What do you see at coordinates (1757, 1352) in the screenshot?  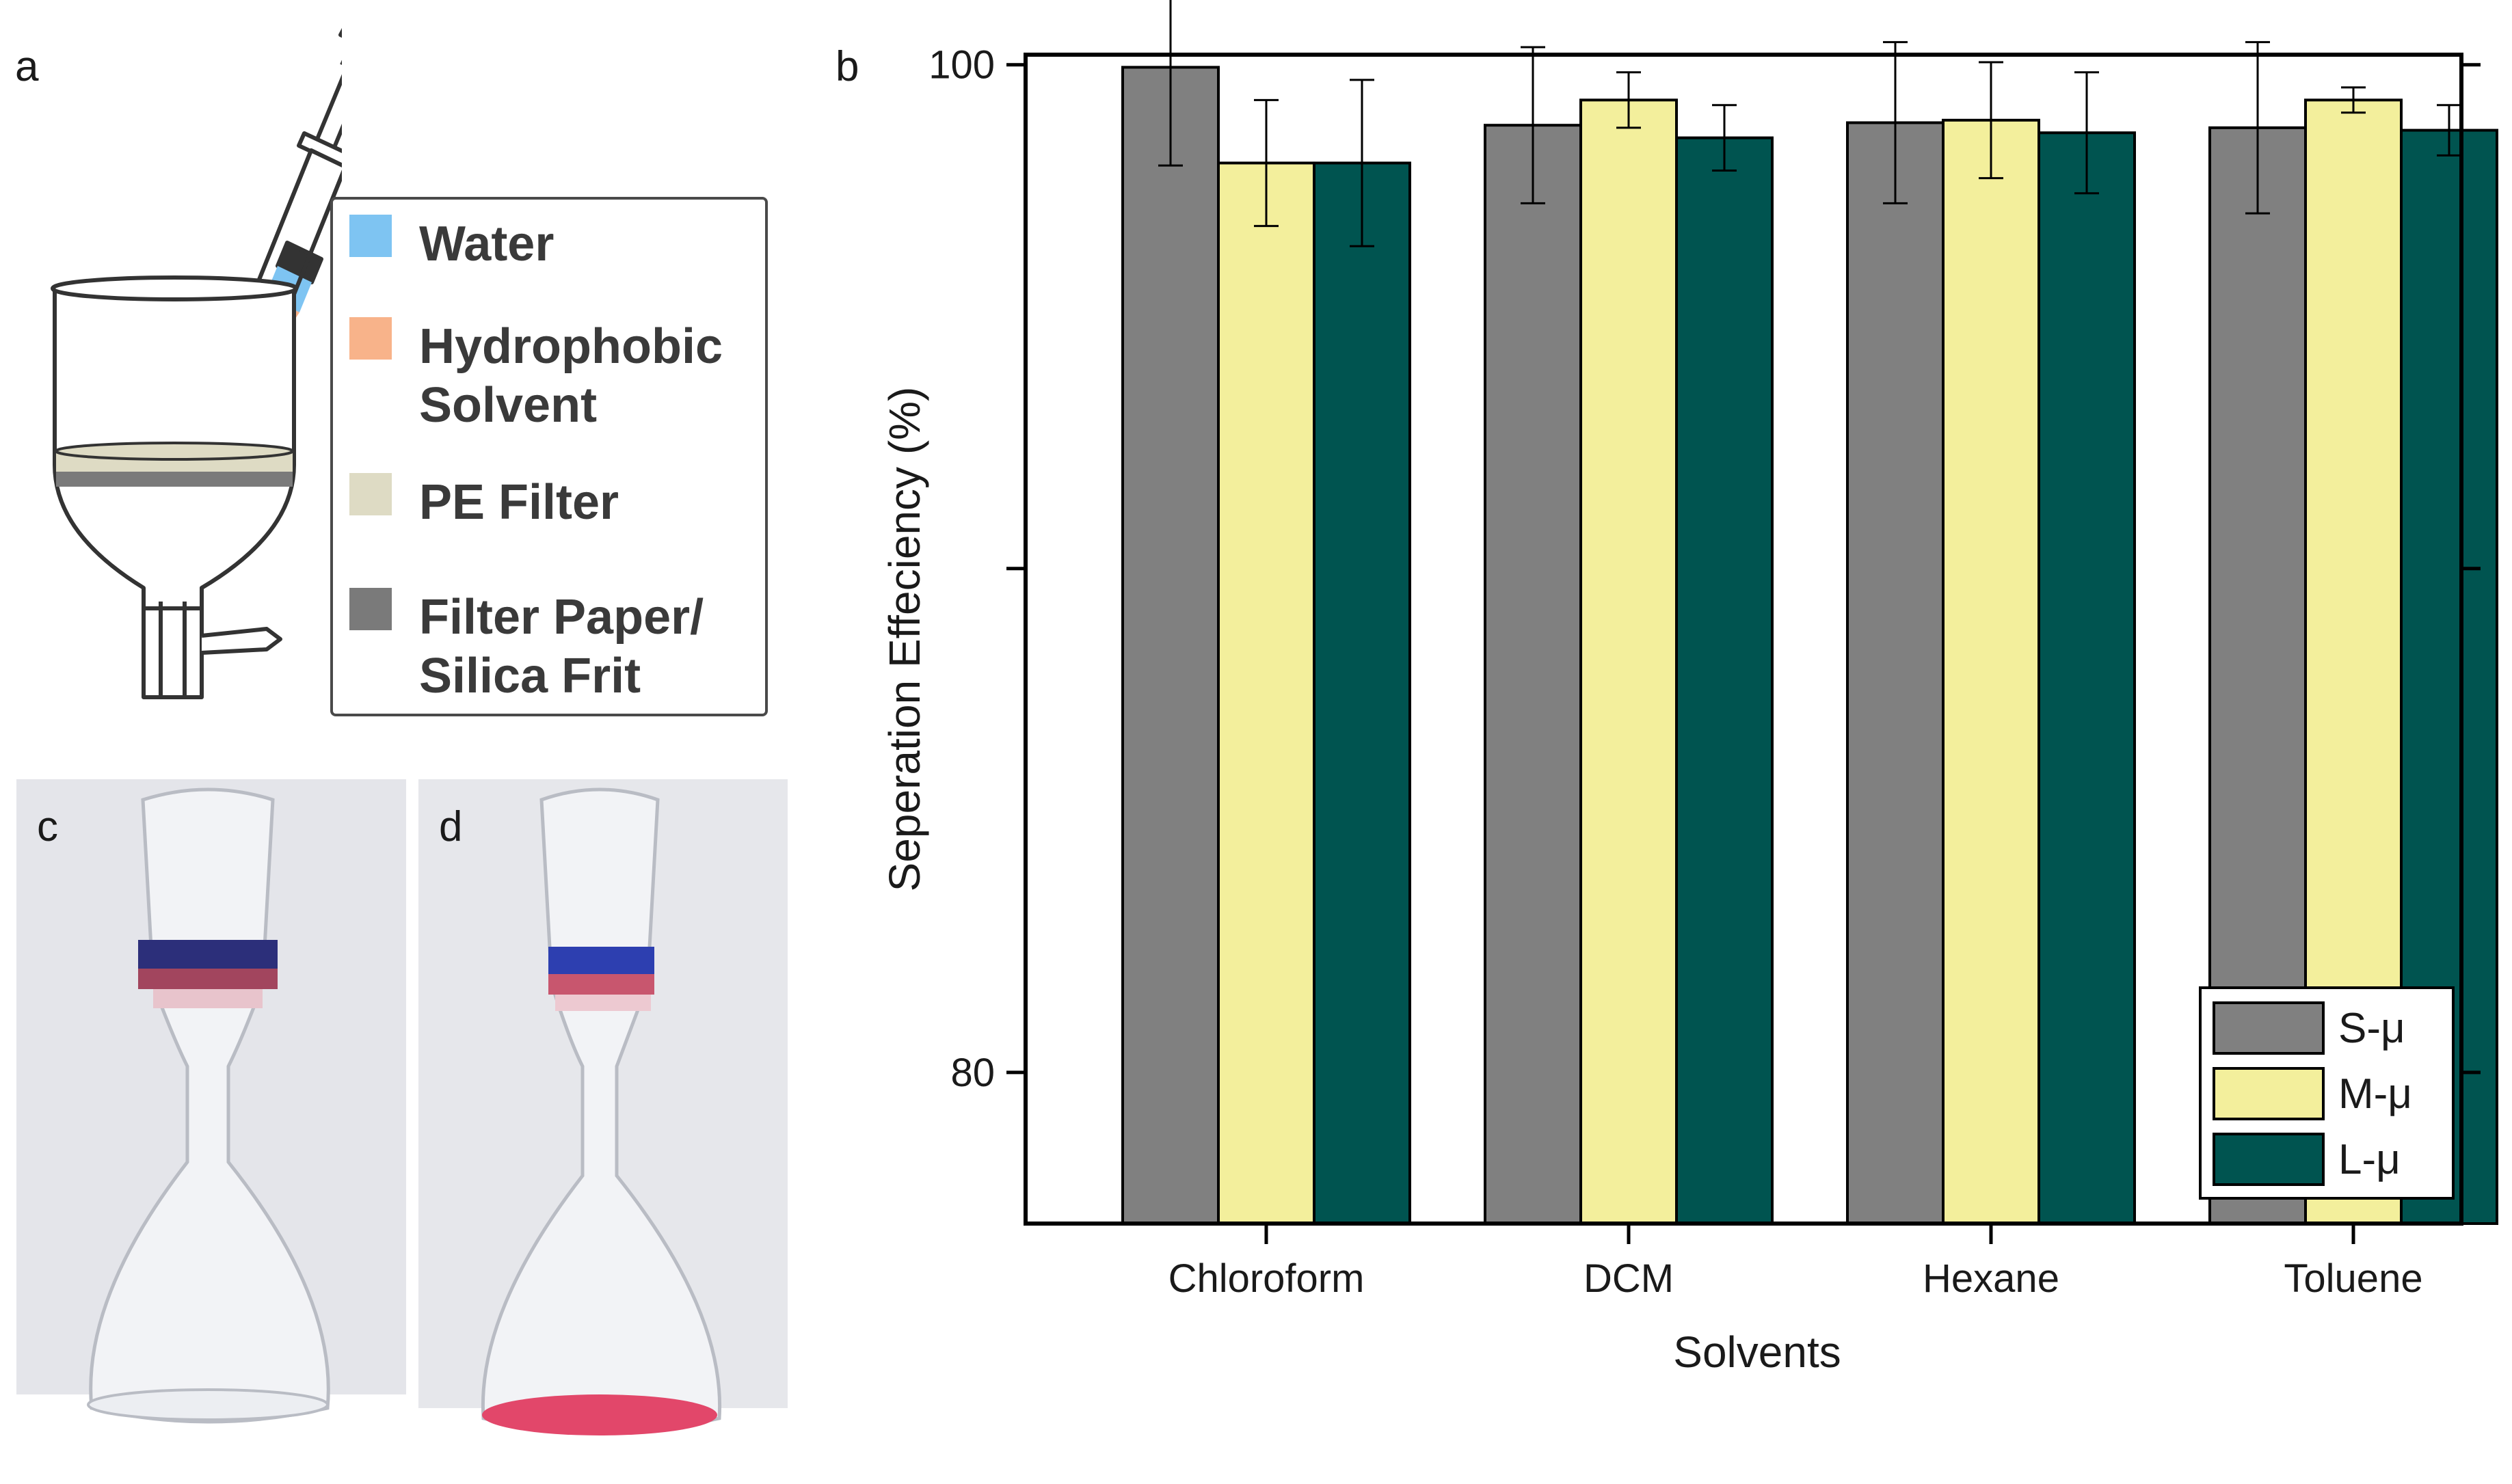 I see `x-axis-label: Solvents` at bounding box center [1757, 1352].